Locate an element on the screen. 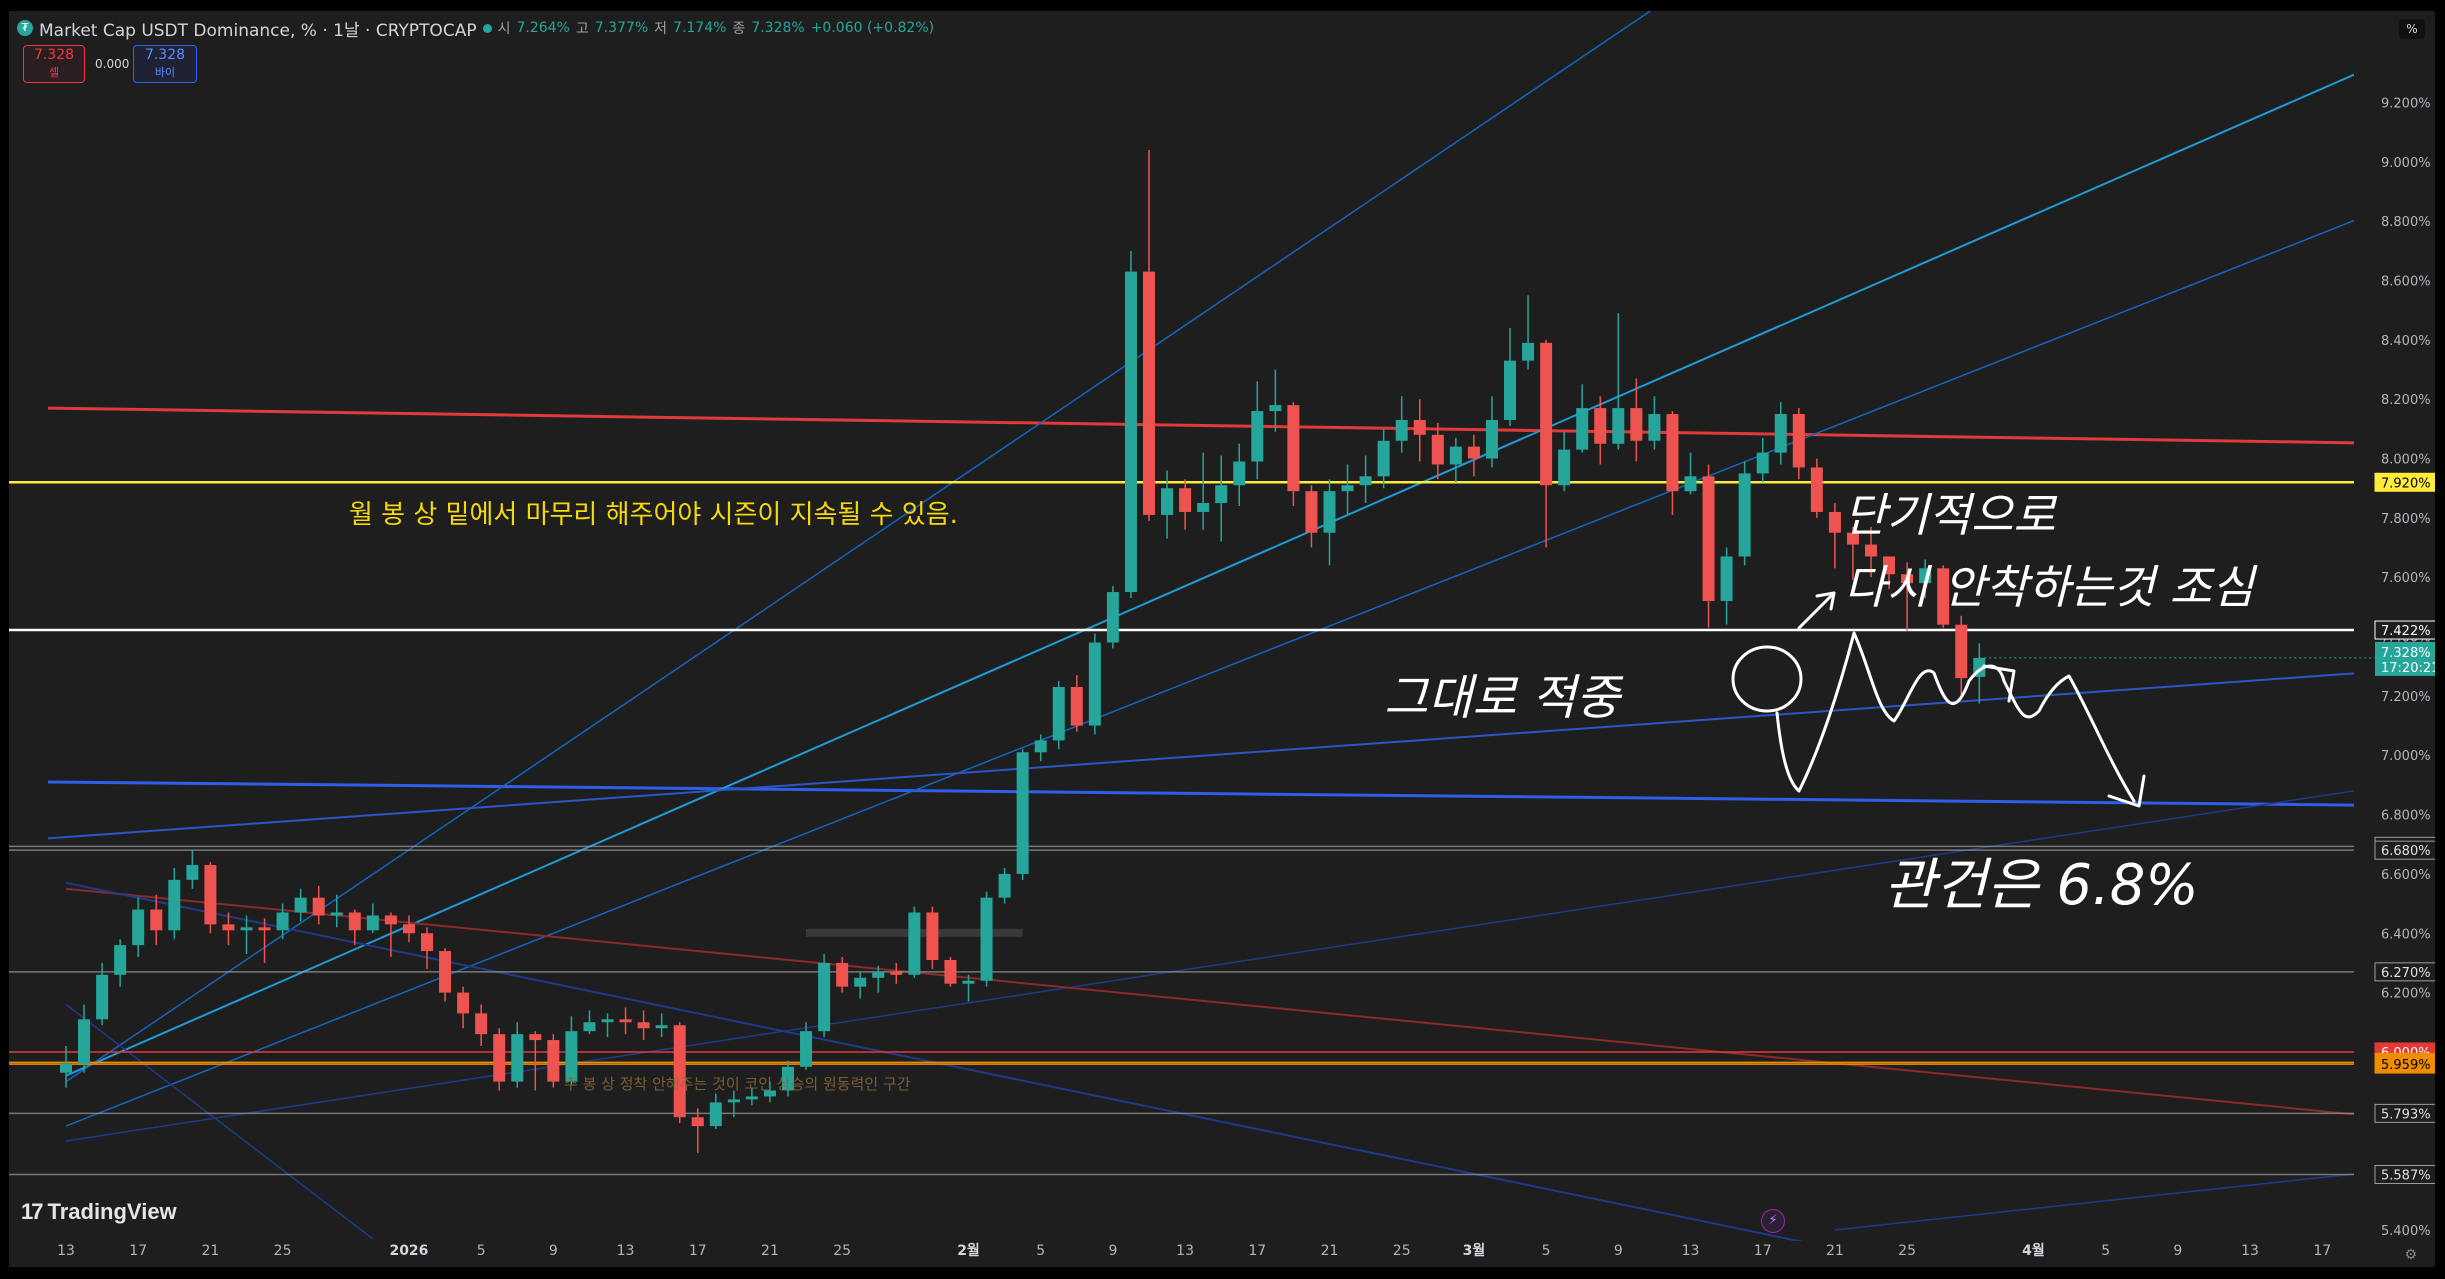 The image size is (2445, 1279). time-tick-label: 3월 is located at coordinates (1474, 1250).